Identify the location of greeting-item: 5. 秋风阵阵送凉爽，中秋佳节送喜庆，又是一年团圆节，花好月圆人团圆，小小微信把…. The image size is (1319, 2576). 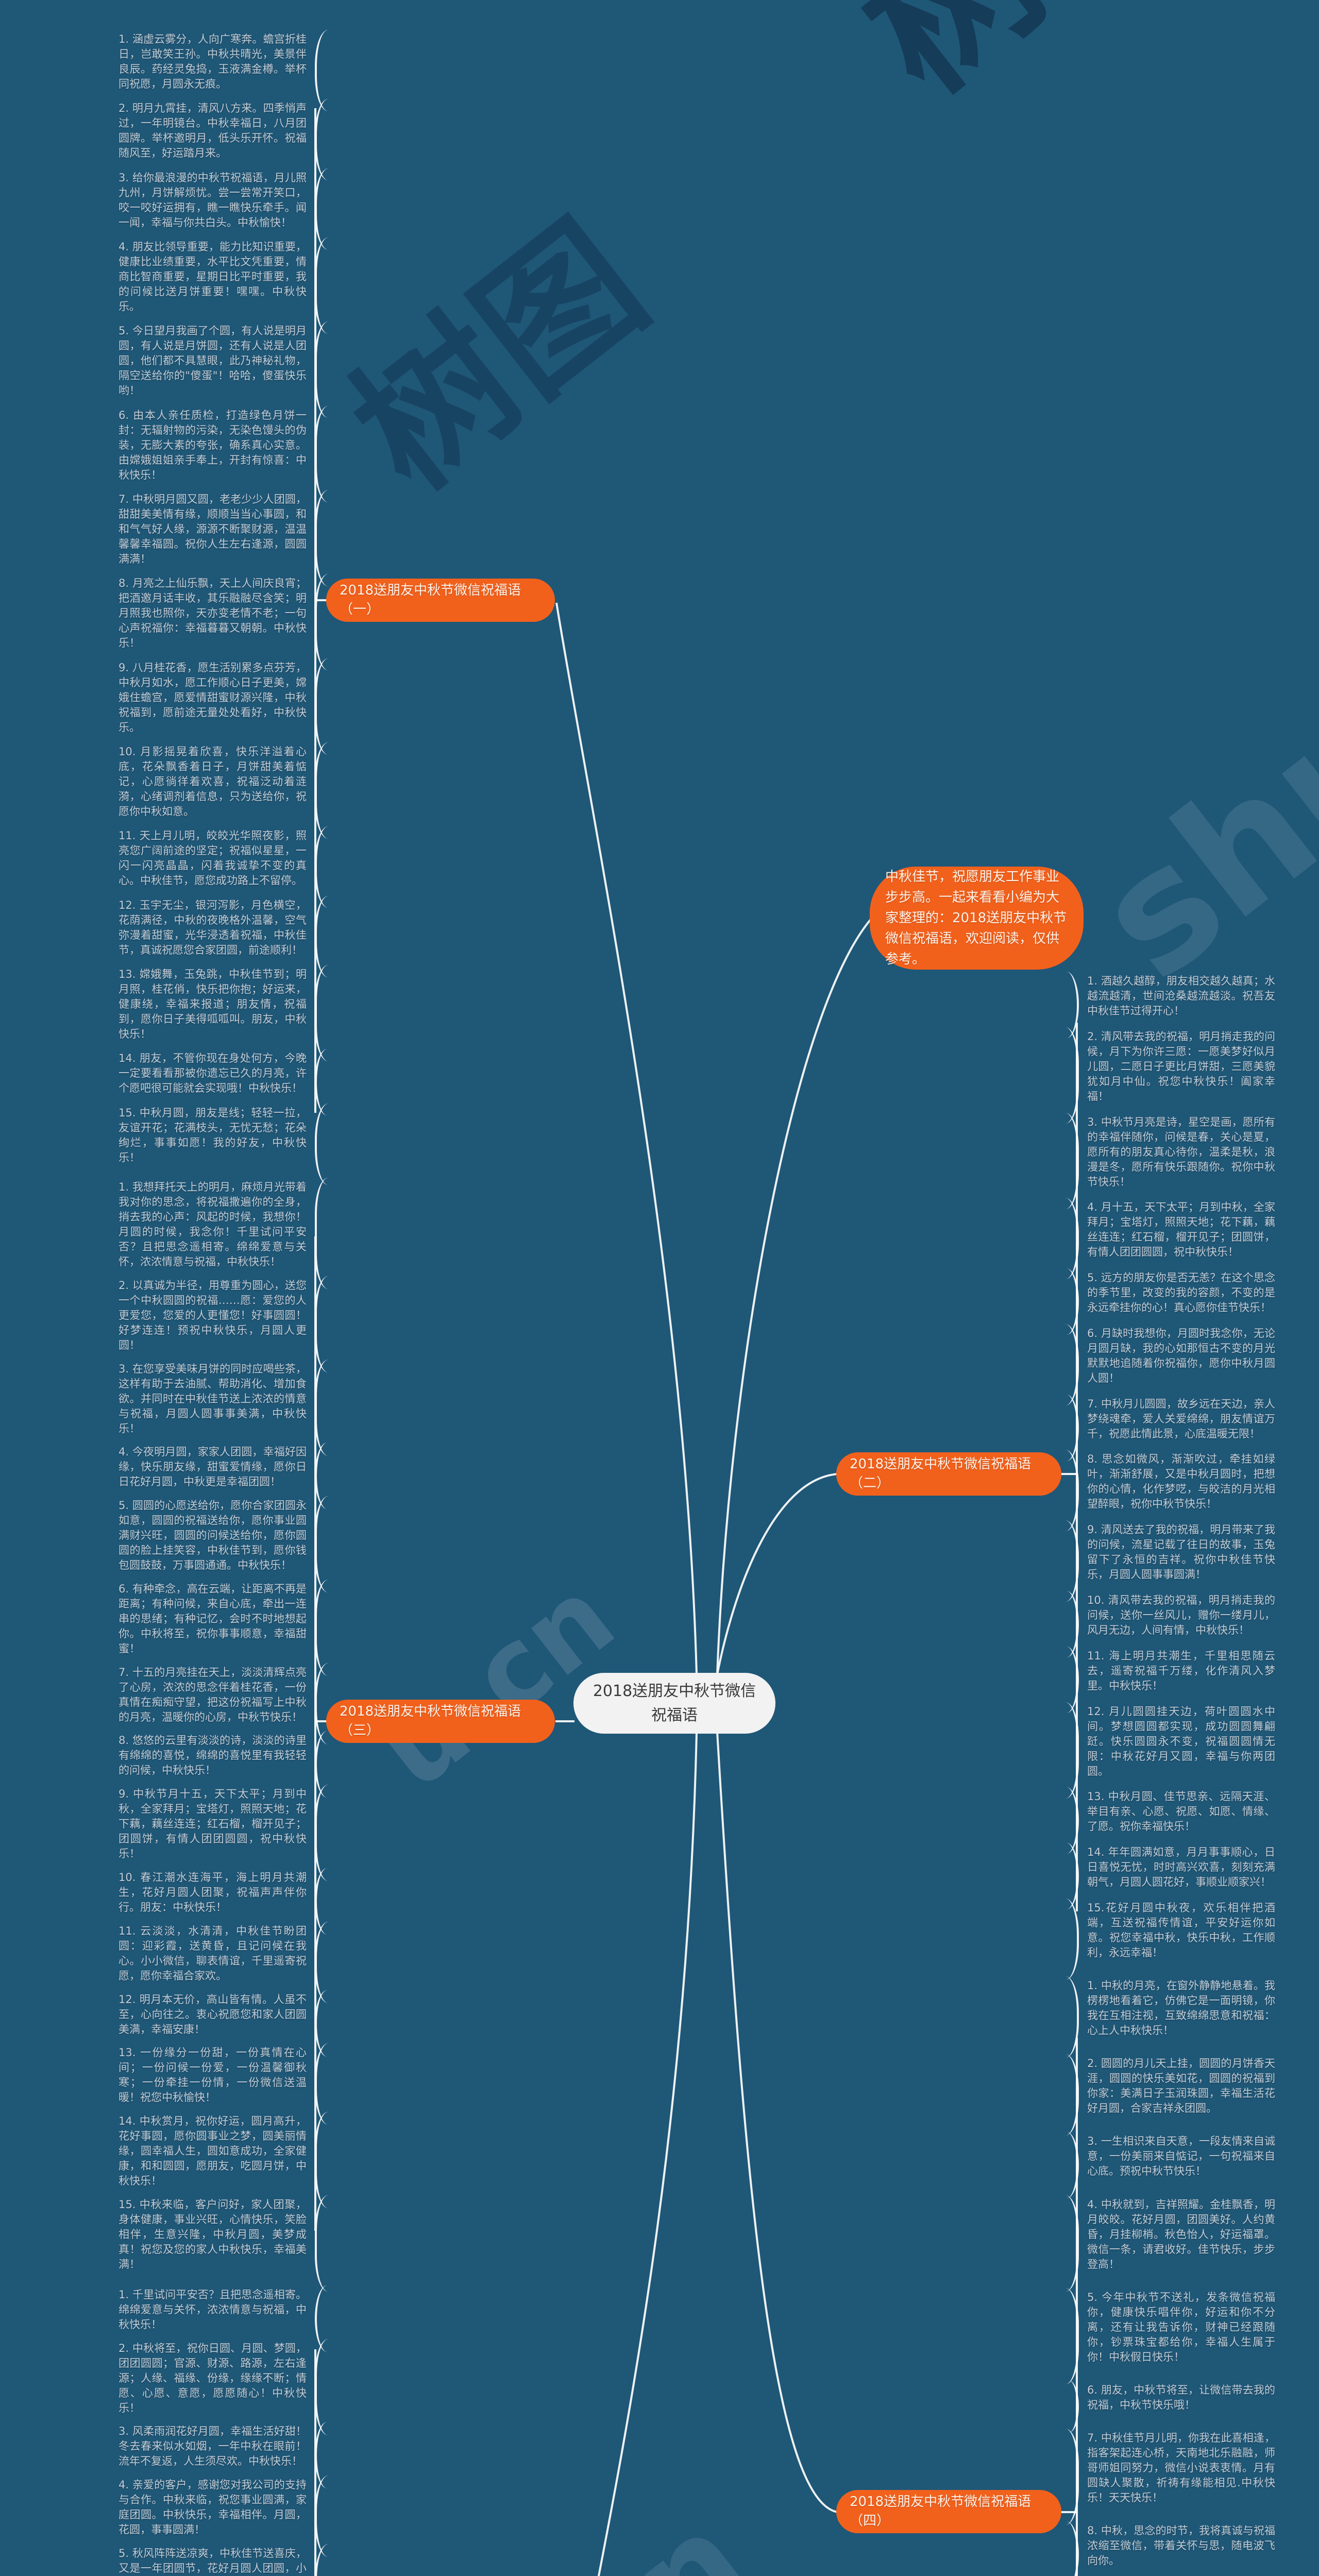
(218, 2560).